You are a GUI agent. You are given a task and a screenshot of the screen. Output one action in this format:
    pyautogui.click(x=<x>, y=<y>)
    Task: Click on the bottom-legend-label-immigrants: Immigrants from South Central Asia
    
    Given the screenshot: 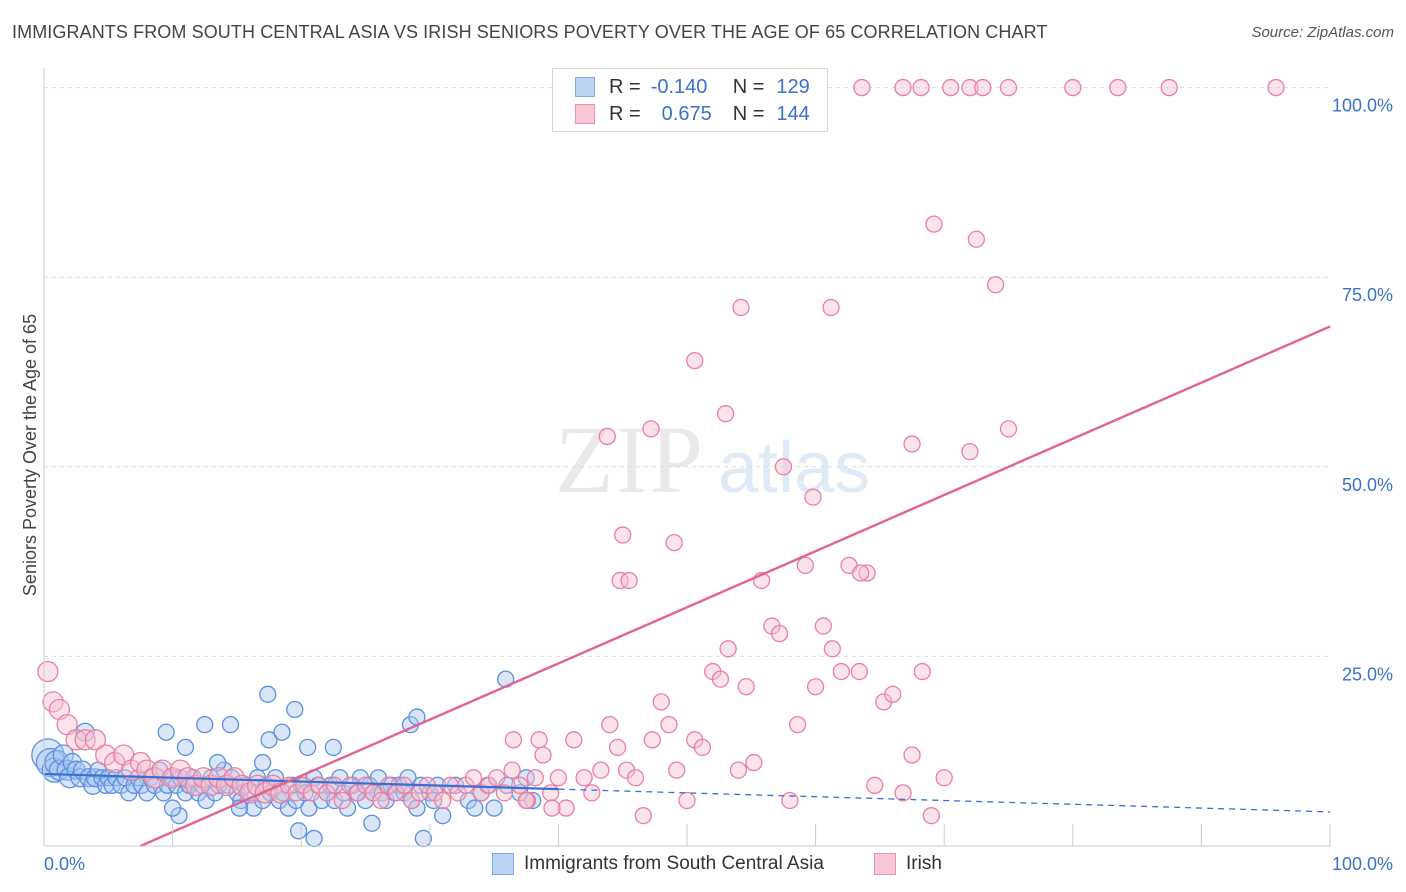 What is the action you would take?
    pyautogui.click(x=674, y=863)
    